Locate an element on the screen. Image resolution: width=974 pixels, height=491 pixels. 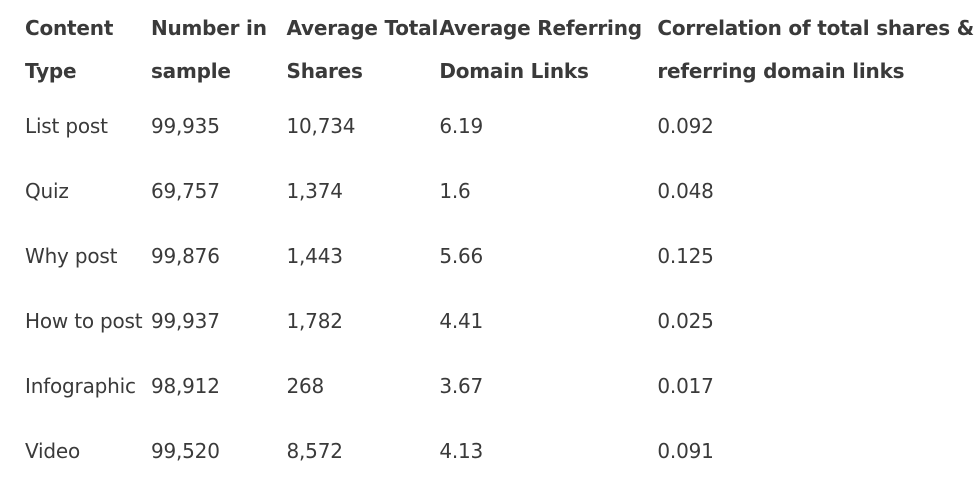
cell-average-referring-domain-links: 4.41 is located at coordinates (461, 320).